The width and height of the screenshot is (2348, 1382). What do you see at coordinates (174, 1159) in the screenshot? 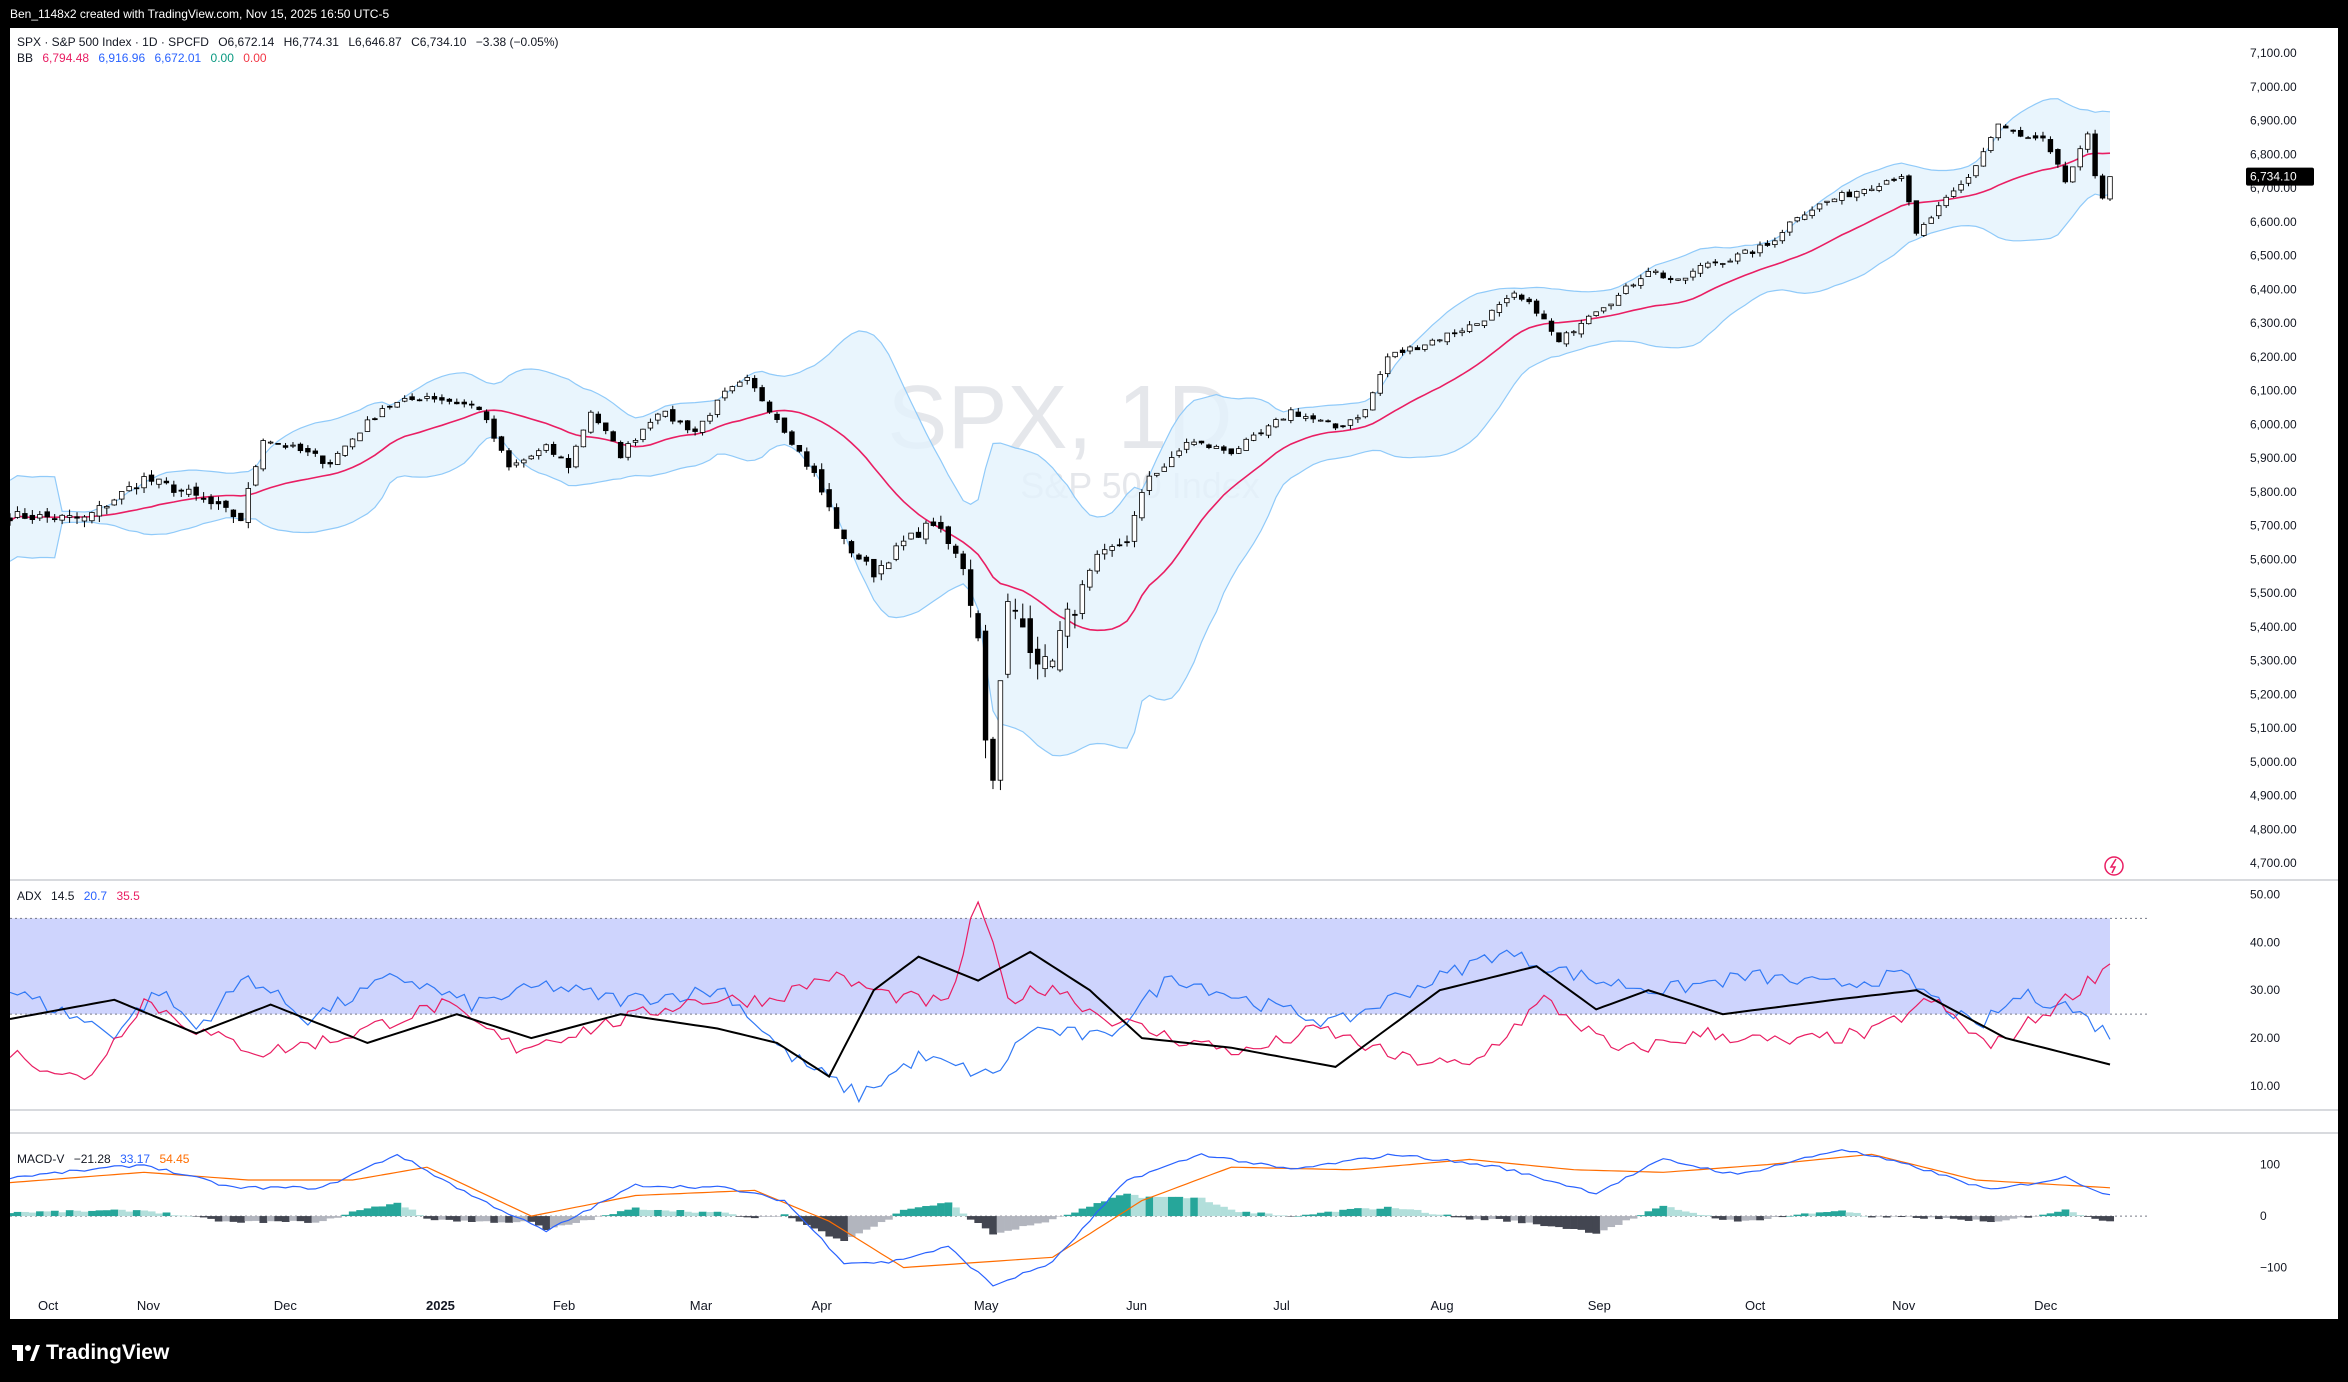
I see `macd-hist-value: 54.45` at bounding box center [174, 1159].